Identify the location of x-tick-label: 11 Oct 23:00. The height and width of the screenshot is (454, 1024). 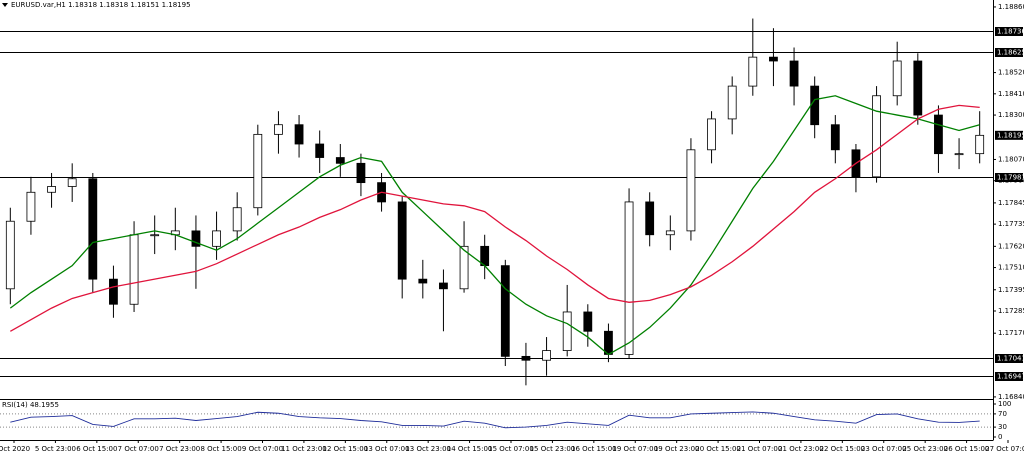
(304, 449).